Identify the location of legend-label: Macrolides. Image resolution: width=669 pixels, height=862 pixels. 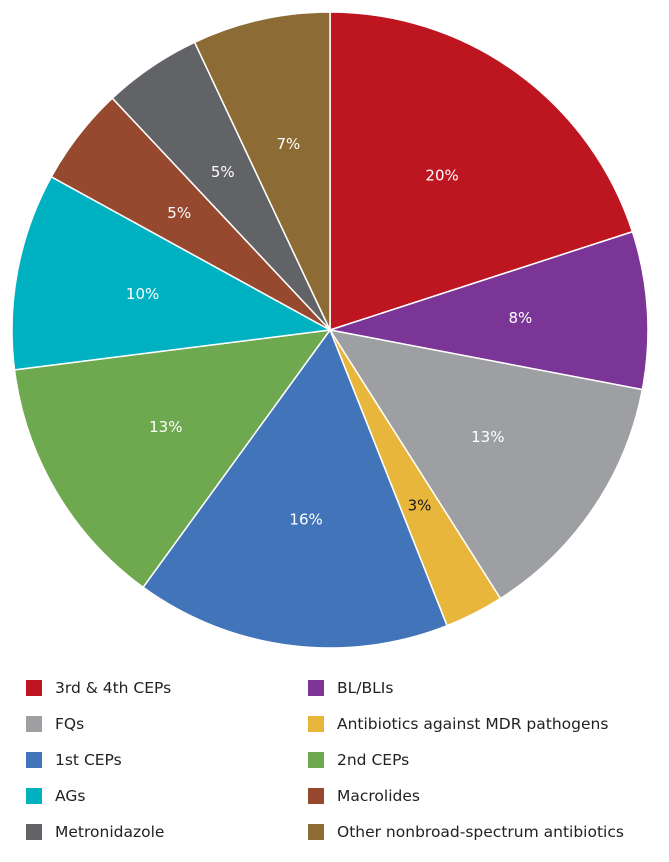
(378, 796).